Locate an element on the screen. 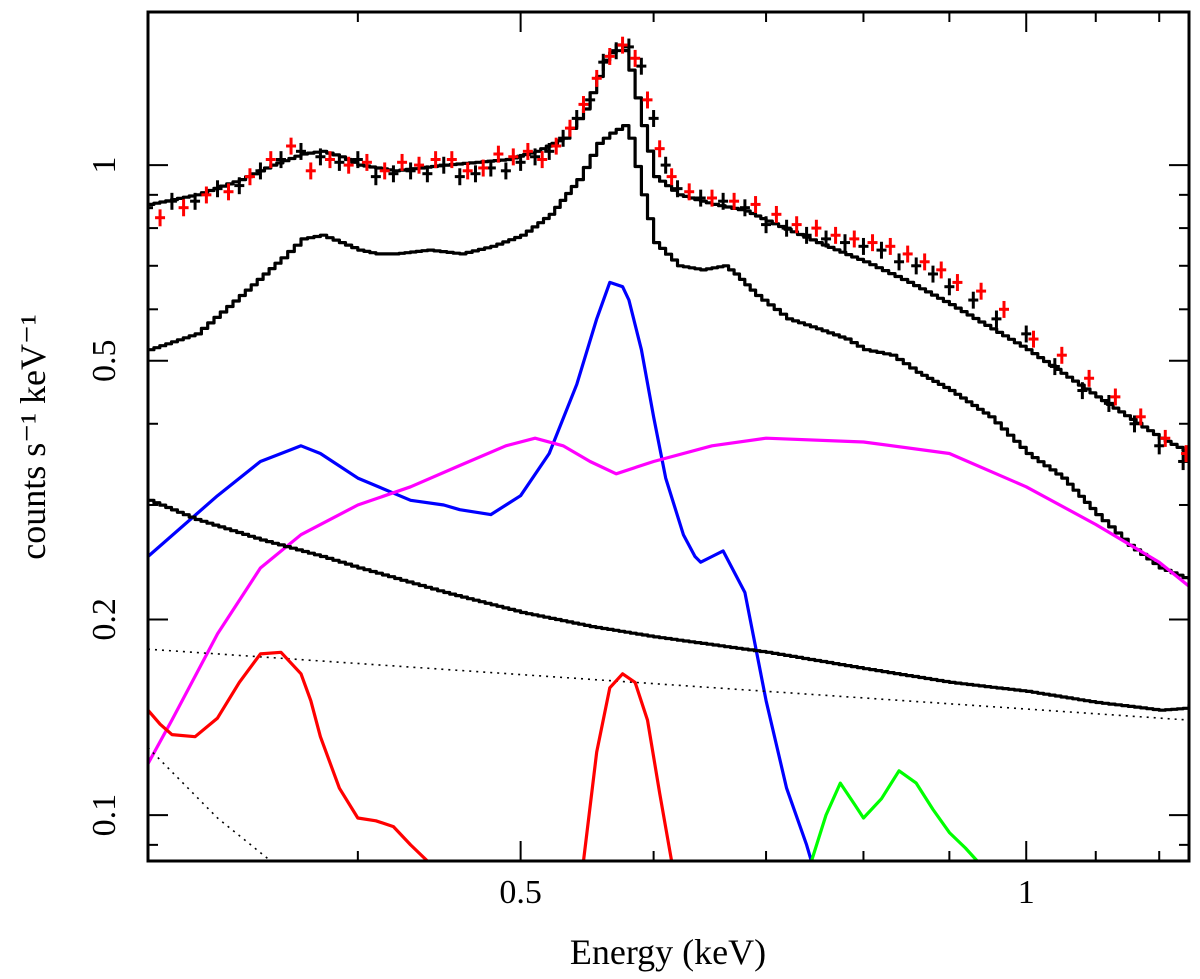 The height and width of the screenshot is (979, 1200). y-tick-label: 1 is located at coordinates (104, 165).